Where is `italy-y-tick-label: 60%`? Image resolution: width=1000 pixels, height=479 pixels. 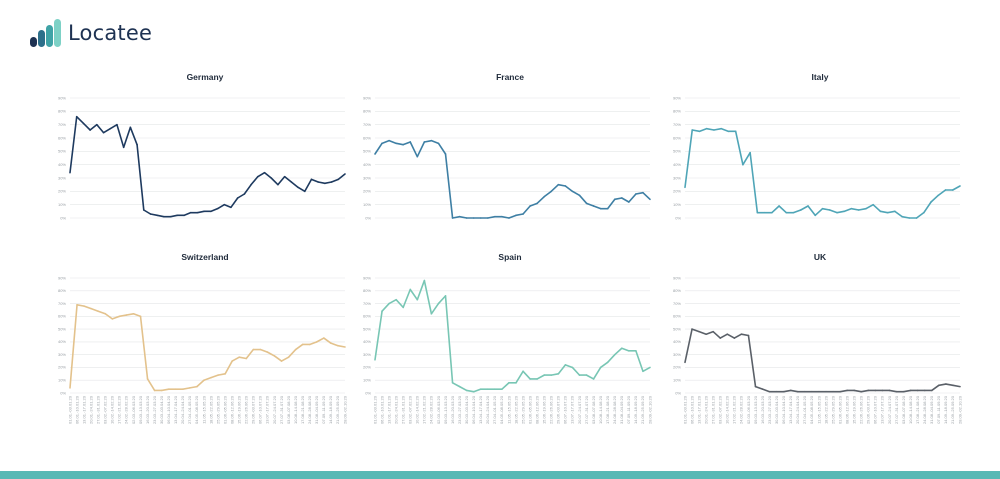
italy-y-tick-label: 60% is located at coordinates (677, 137).